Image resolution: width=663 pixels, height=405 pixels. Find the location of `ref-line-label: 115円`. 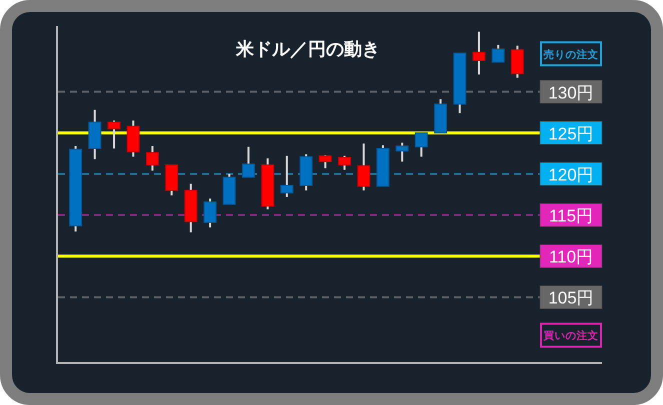

ref-line-label: 115円 is located at coordinates (571, 216).